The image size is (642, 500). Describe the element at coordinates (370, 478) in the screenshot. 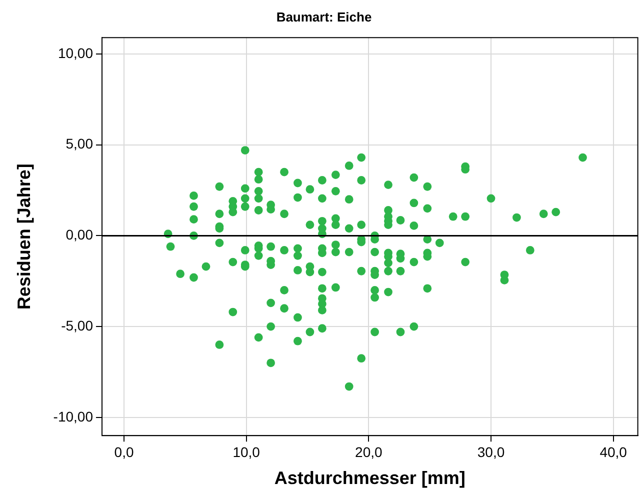

I see `x-axis-title: Astdurchmesser [mm]` at that location.